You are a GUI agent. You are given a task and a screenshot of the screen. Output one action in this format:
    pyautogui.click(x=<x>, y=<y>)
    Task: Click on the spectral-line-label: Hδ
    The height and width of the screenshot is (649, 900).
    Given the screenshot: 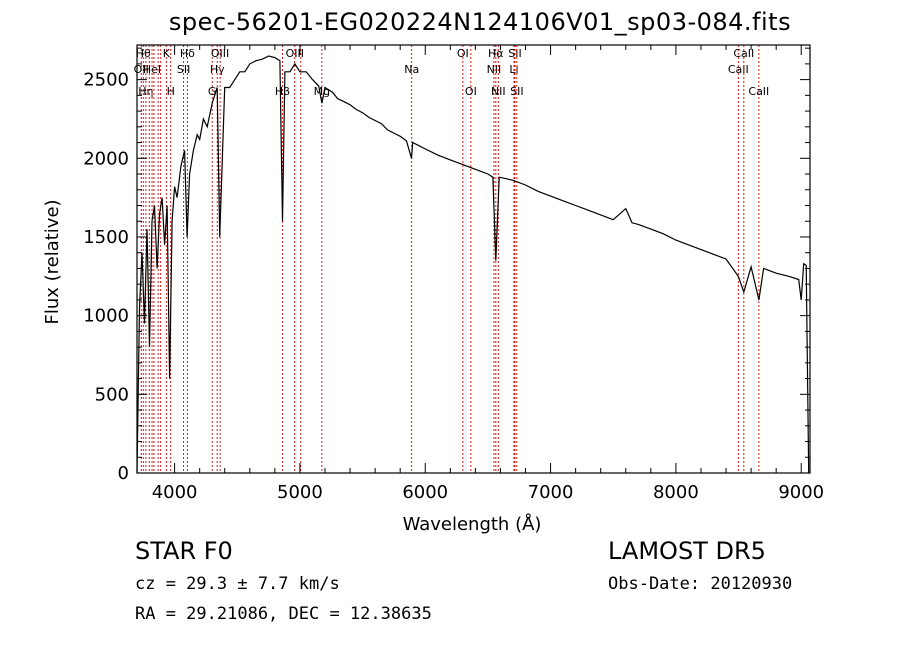 What is the action you would take?
    pyautogui.click(x=187, y=53)
    